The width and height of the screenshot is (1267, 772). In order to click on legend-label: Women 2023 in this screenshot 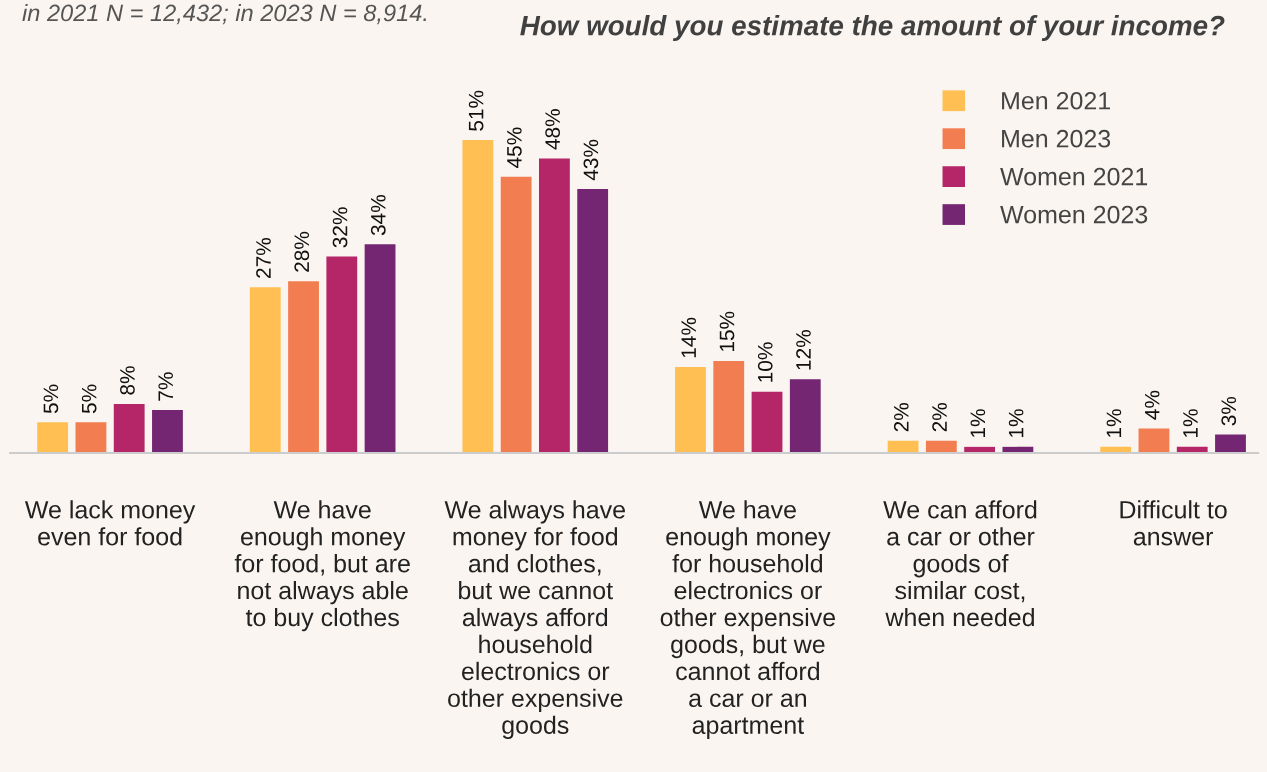, I will do `click(1074, 214)`.